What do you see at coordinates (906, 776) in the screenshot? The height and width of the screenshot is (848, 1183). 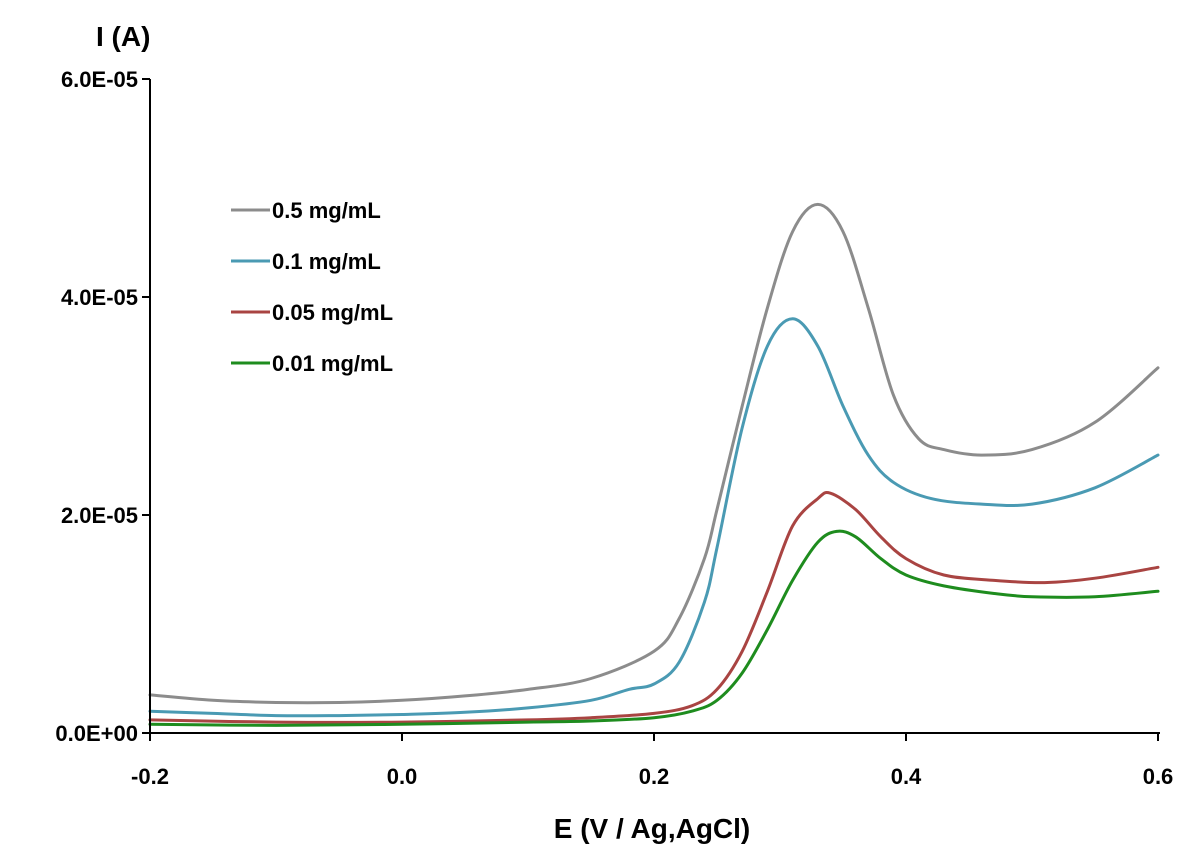 I see `x-tick-label-4: 0.4` at bounding box center [906, 776].